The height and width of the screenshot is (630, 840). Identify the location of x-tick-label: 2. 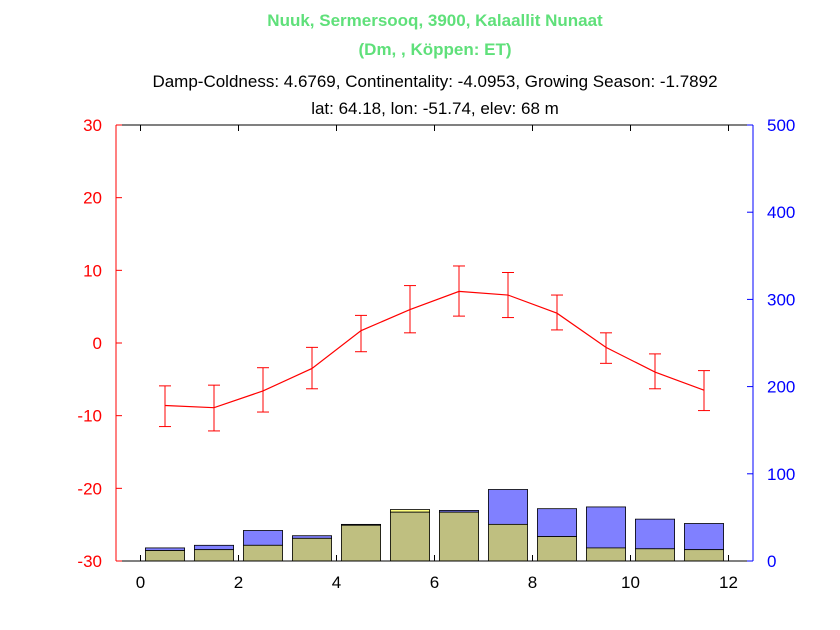
(238, 582).